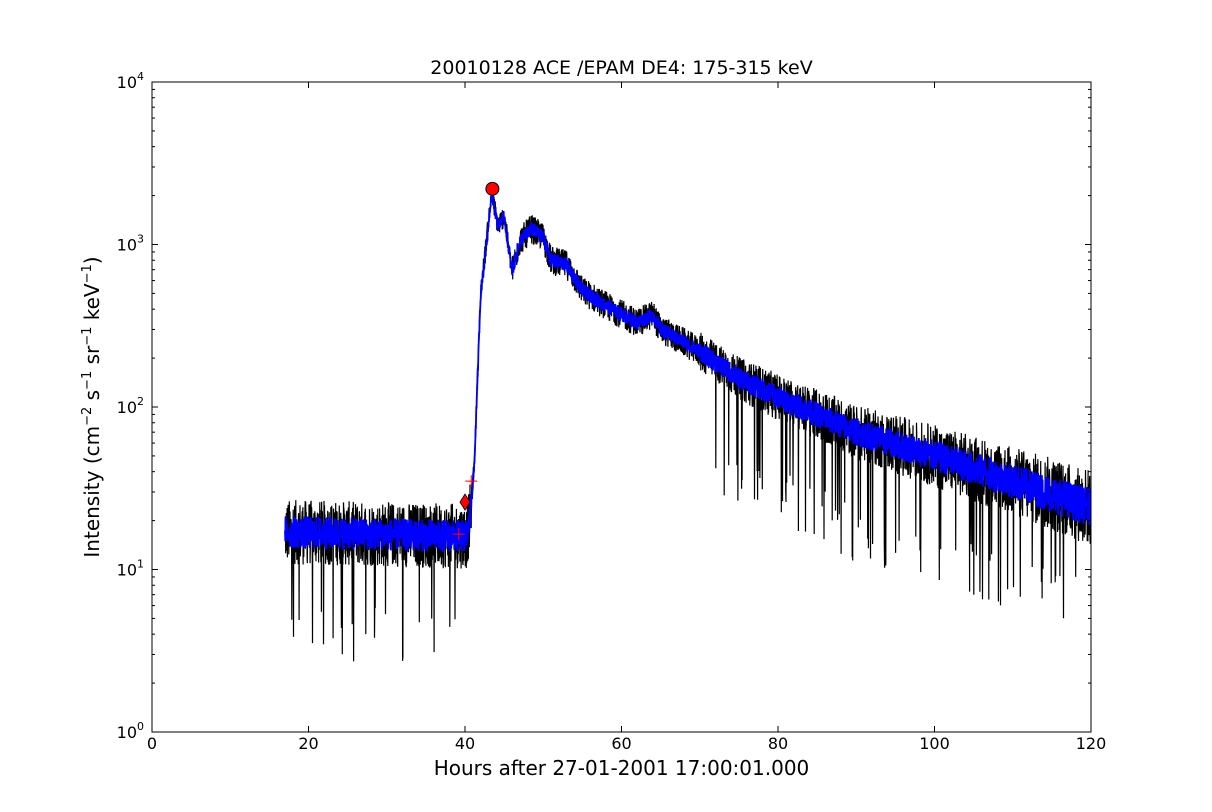  What do you see at coordinates (130, 406) in the screenshot?
I see `y-tick-label: 10²` at bounding box center [130, 406].